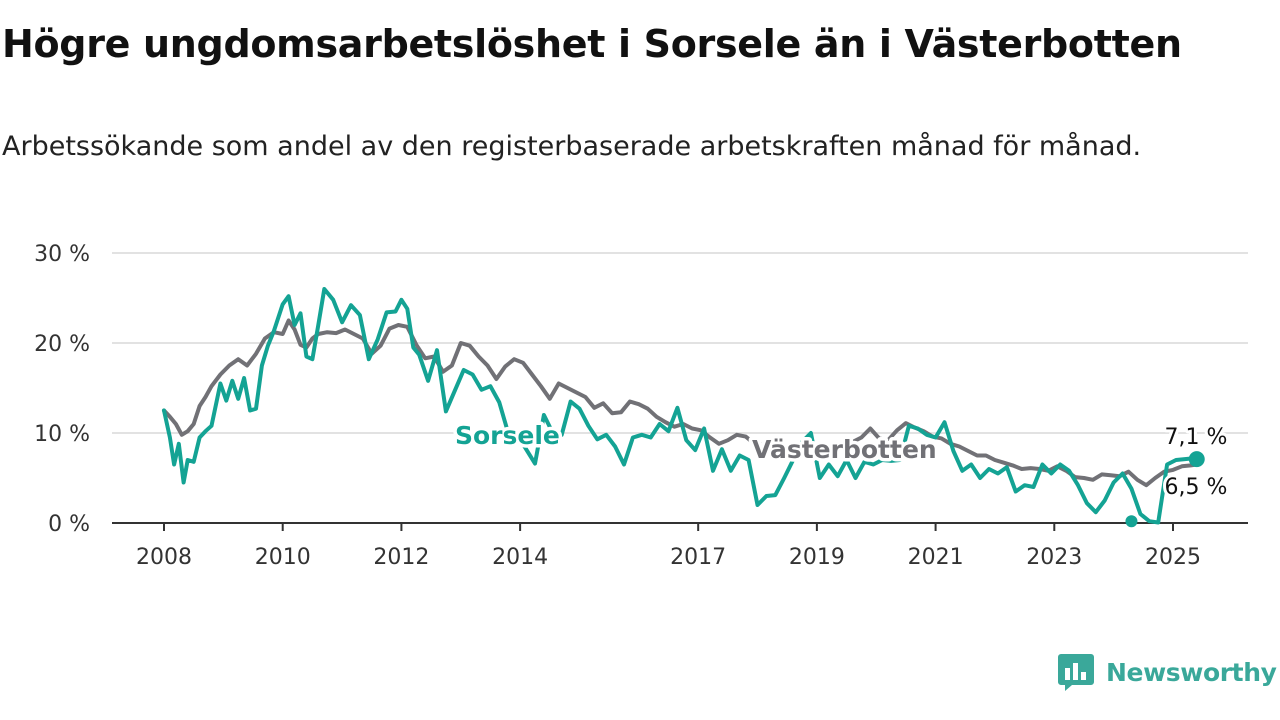 This screenshot has height=720, width=1280. What do you see at coordinates (1076, 672) in the screenshot?
I see `newsworthy-logo-icon` at bounding box center [1076, 672].